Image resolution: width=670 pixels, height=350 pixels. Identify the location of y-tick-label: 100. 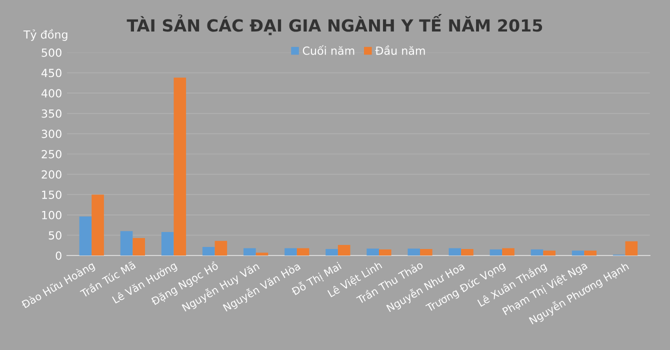
(52, 215).